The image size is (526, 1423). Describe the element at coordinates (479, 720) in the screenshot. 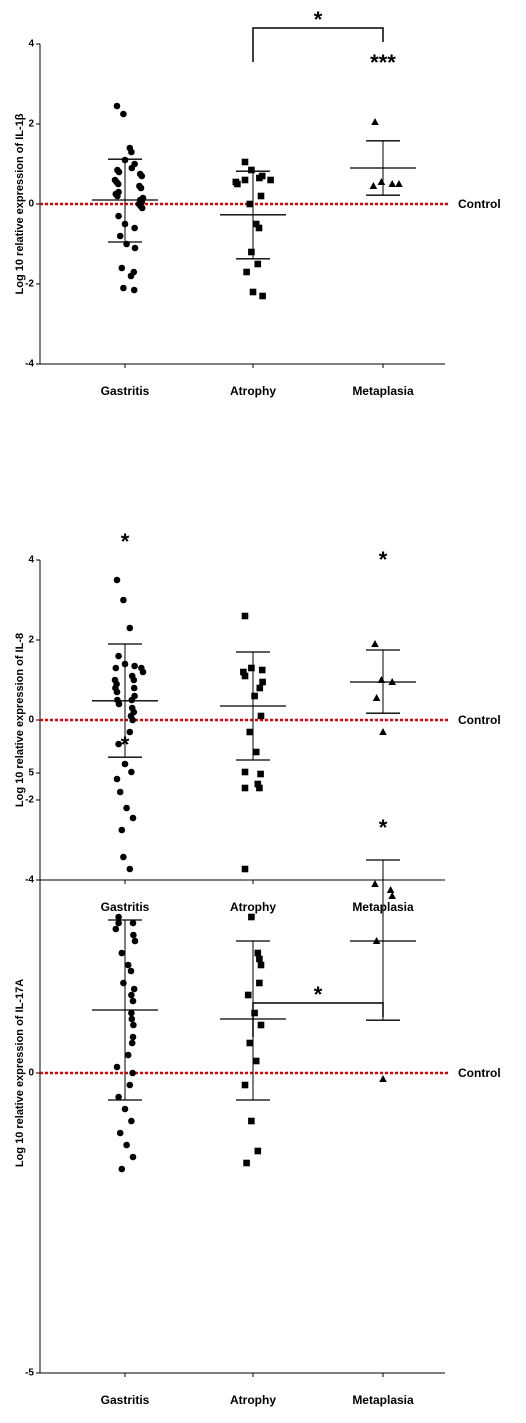

I see `control-label: Control` at that location.